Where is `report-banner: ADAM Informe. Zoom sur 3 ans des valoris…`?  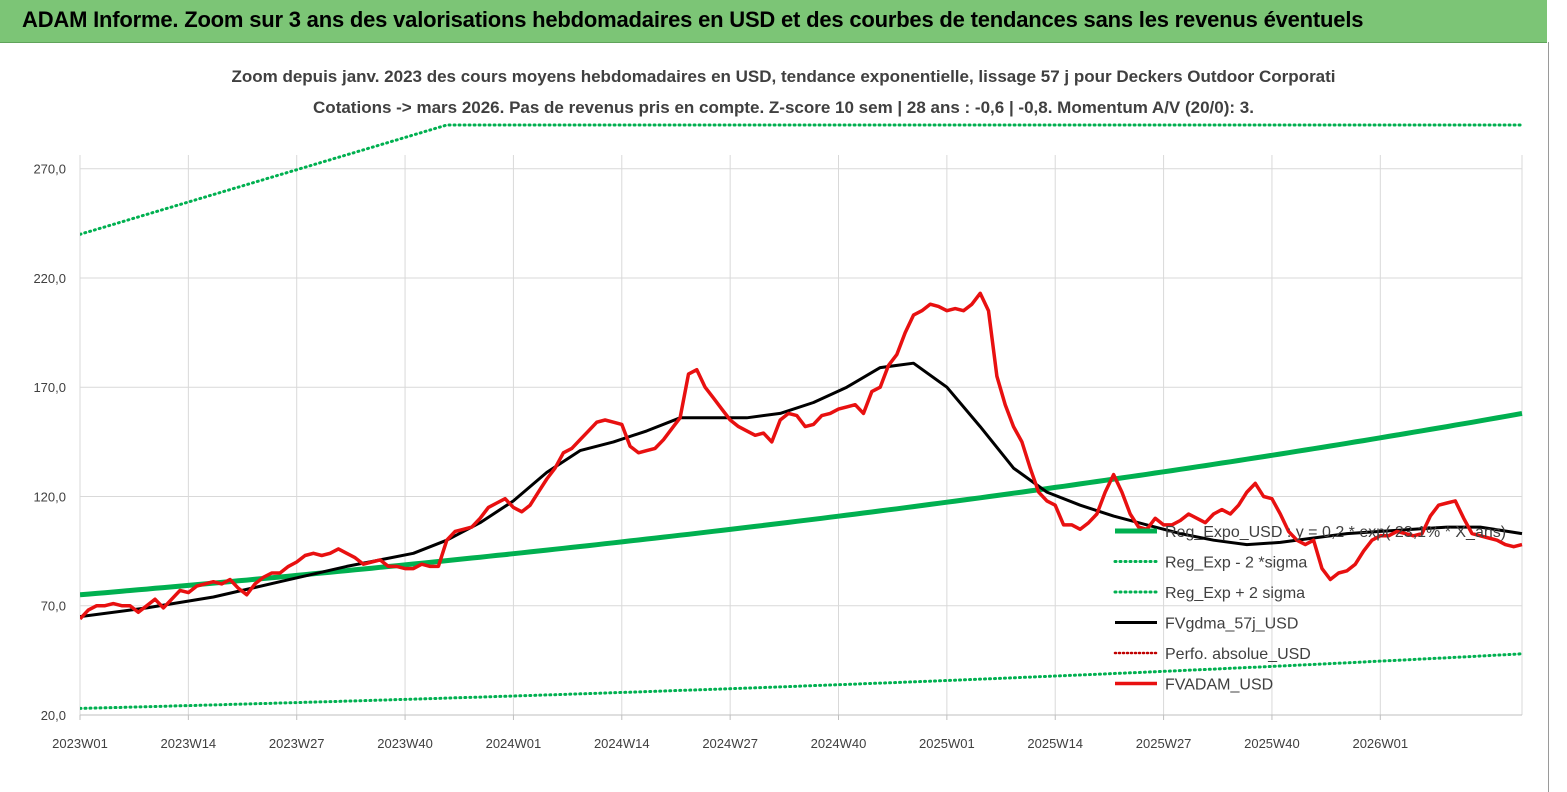 report-banner: ADAM Informe. Zoom sur 3 ans des valoris… is located at coordinates (773, 21).